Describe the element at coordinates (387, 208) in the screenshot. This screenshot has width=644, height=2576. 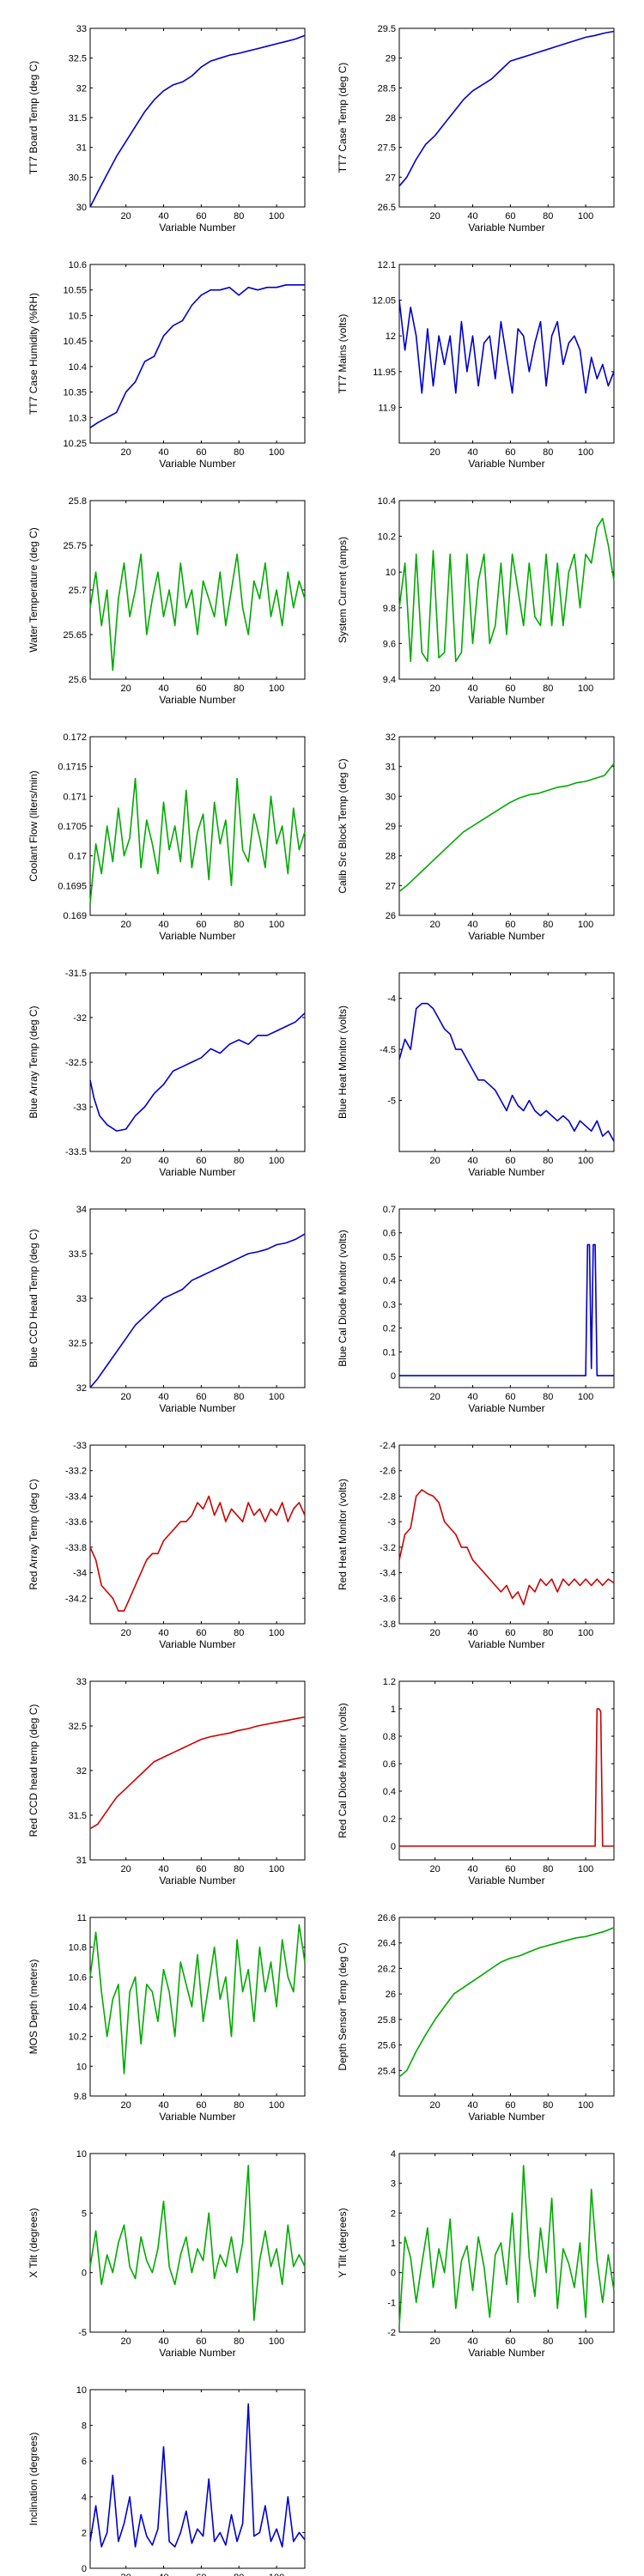
I see `y-tick-label: 26.5` at that location.